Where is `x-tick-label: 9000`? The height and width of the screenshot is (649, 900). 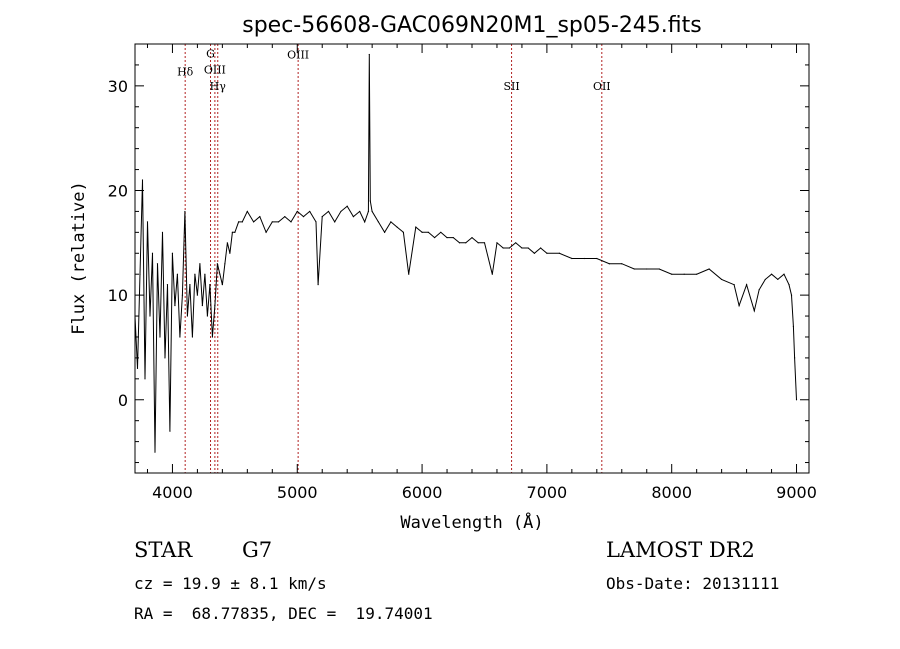 x-tick-label: 9000 is located at coordinates (796, 492).